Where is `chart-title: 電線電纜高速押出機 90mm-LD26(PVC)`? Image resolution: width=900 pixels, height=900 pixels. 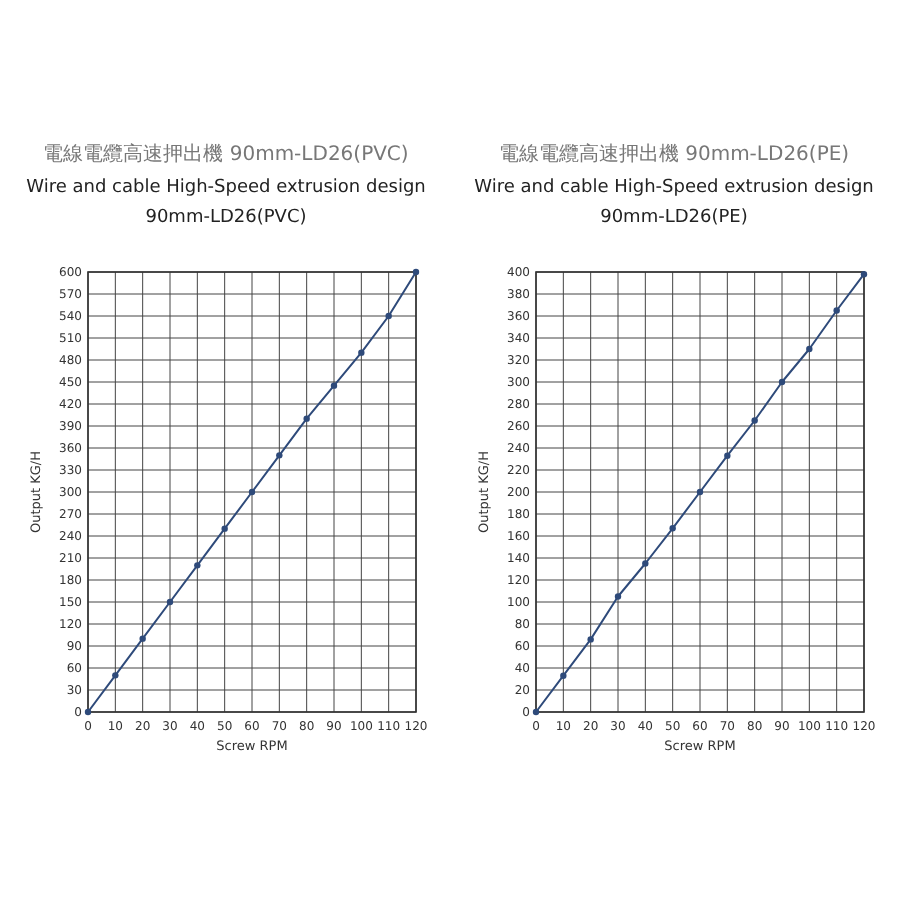
chart-title: 電線電纜高速押出機 90mm-LD26(PVC) is located at coordinates (226, 154).